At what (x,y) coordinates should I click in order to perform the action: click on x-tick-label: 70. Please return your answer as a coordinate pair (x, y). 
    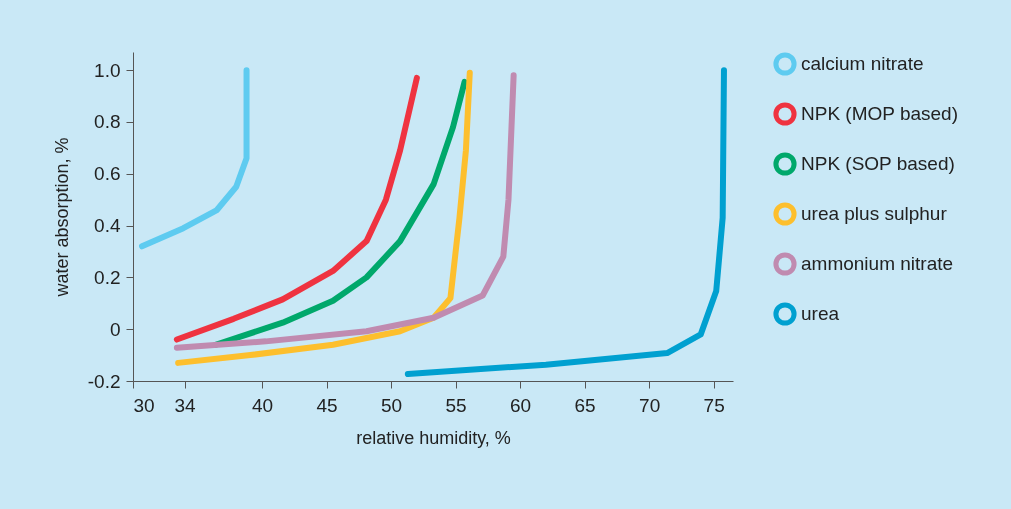
    Looking at the image, I should click on (650, 405).